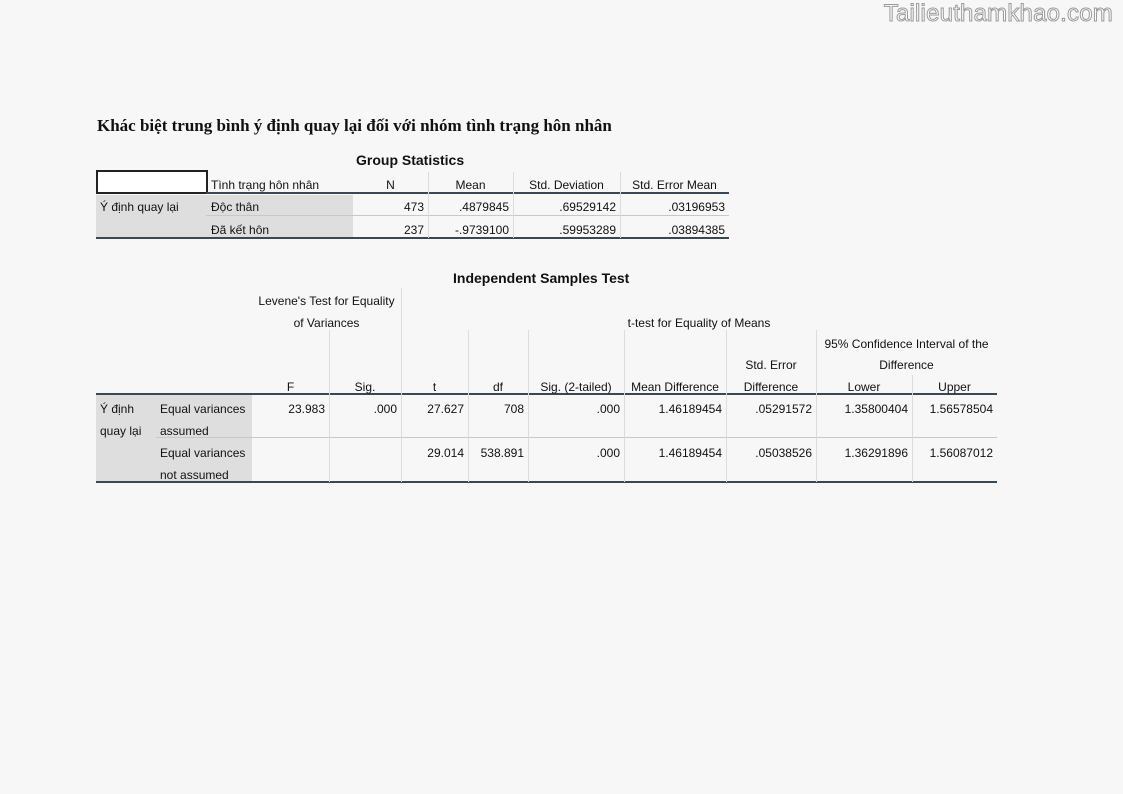  What do you see at coordinates (675, 387) in the screenshot?
I see `header-mean-difference: Mean Difference` at bounding box center [675, 387].